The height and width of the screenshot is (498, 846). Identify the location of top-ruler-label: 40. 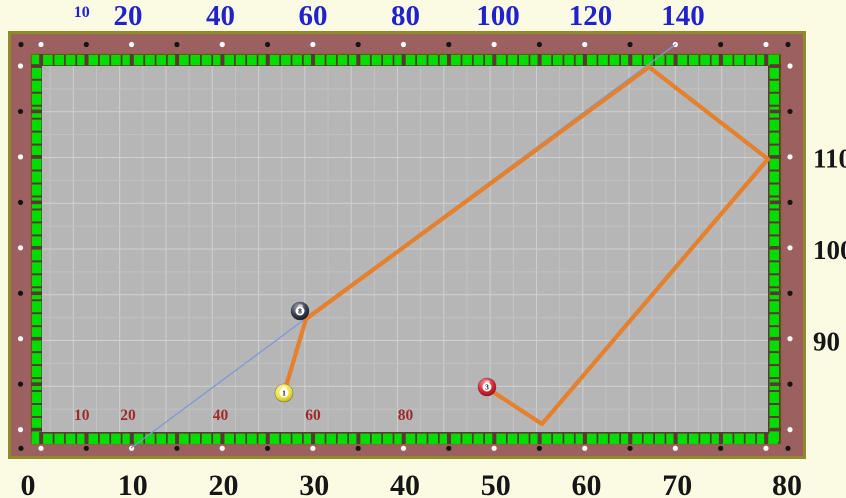
(220, 16).